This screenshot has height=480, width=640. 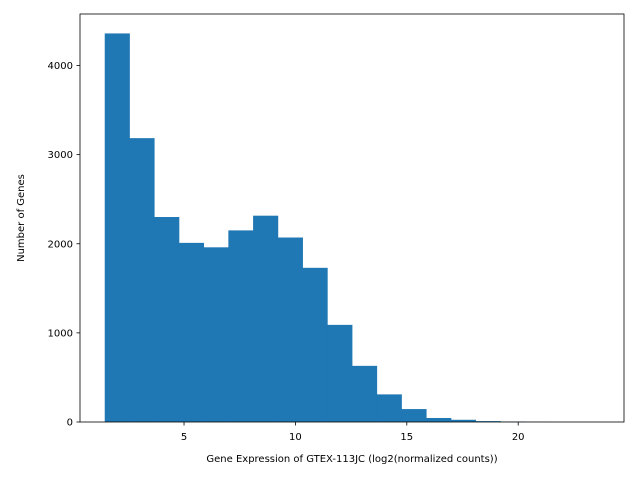 What do you see at coordinates (70, 423) in the screenshot?
I see `y-tick-label: 0` at bounding box center [70, 423].